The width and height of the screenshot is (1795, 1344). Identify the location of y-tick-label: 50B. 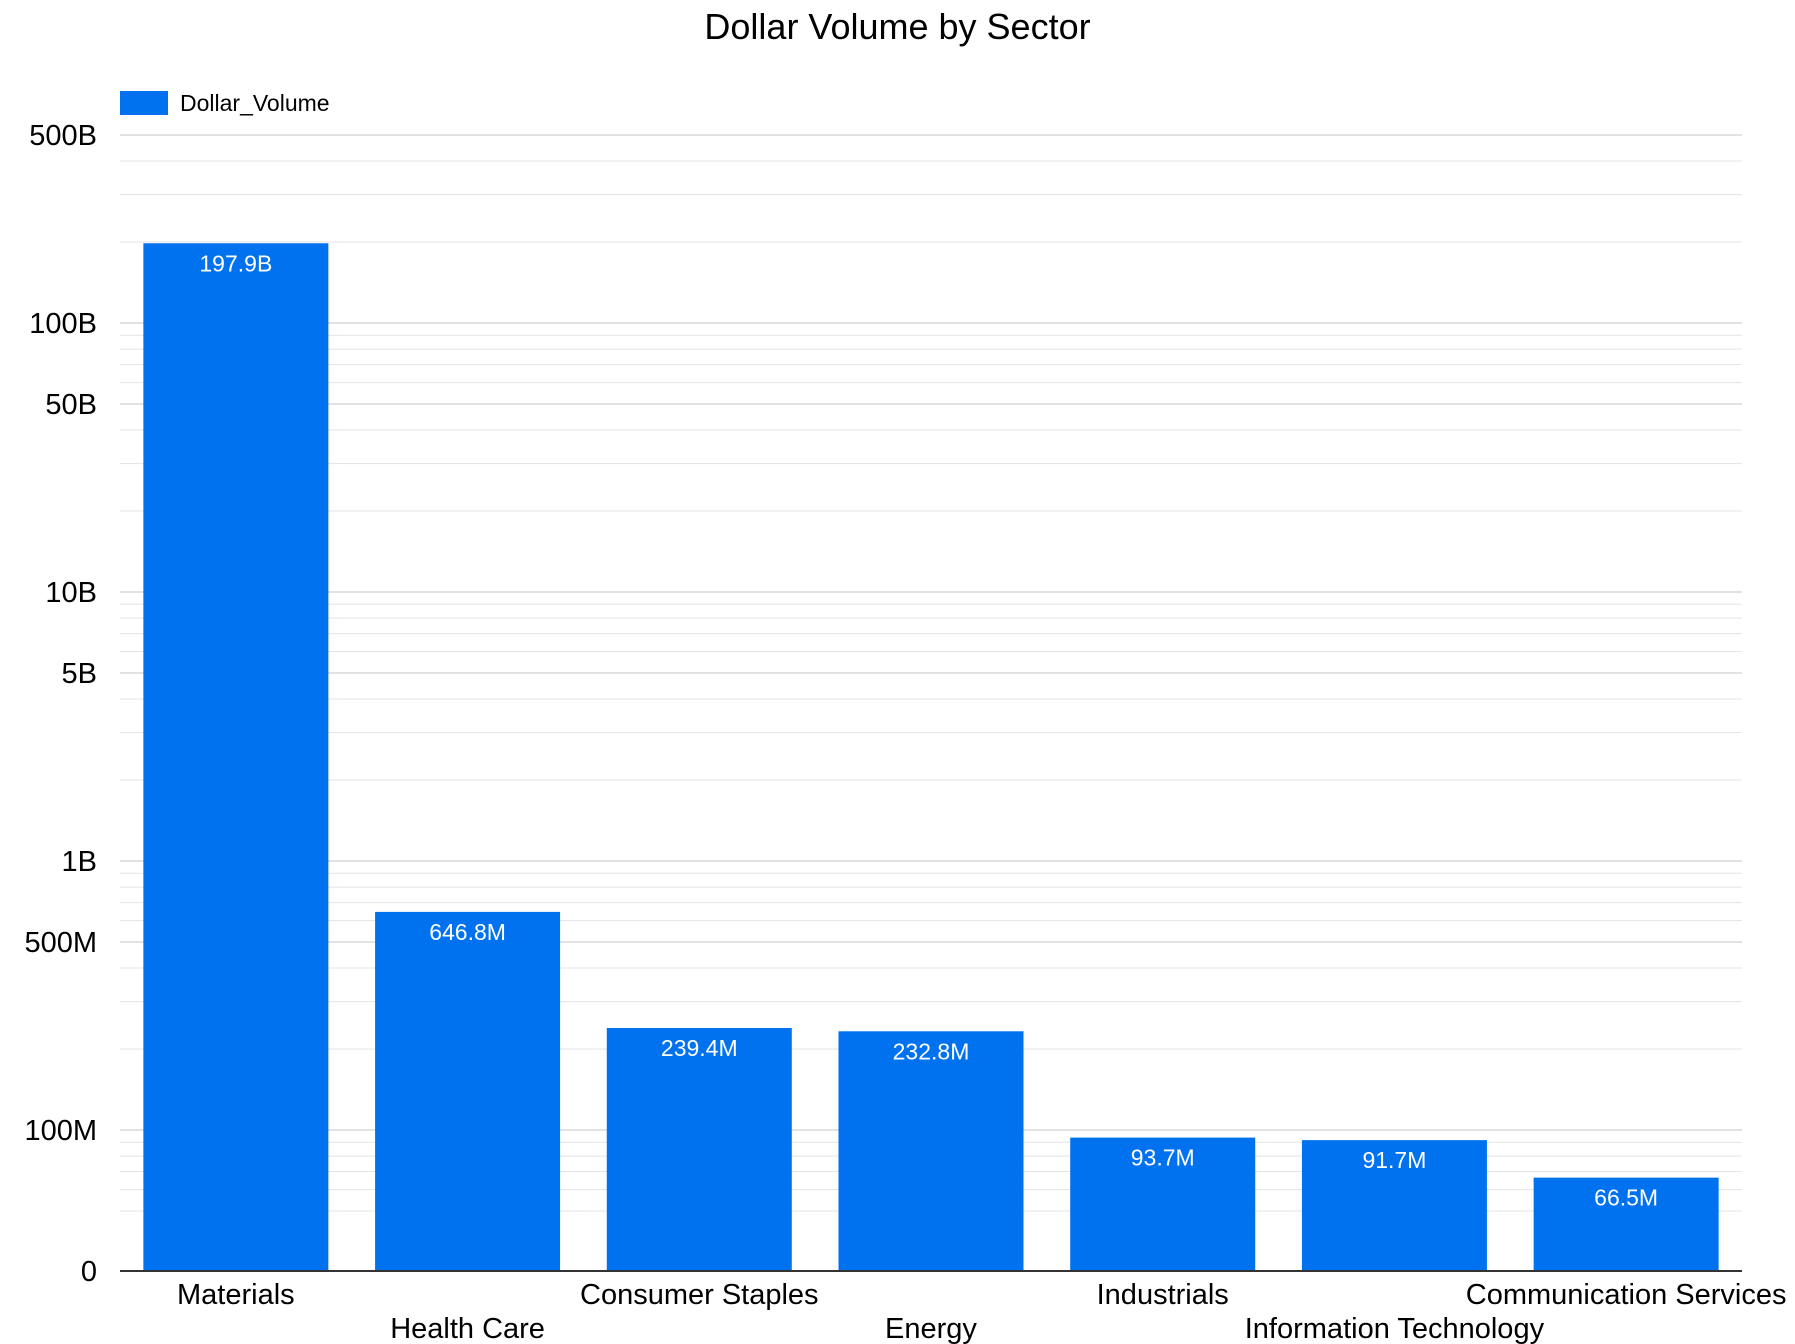
(71, 405).